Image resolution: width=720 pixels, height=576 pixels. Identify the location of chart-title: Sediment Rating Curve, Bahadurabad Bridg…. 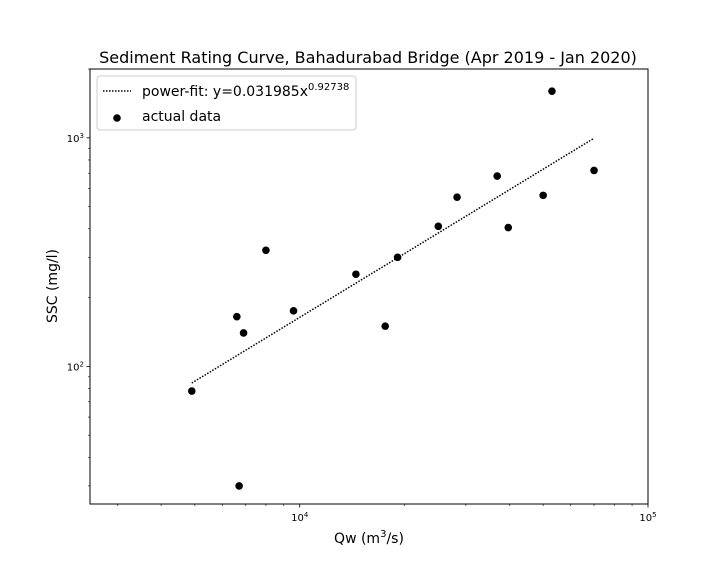
(368, 57).